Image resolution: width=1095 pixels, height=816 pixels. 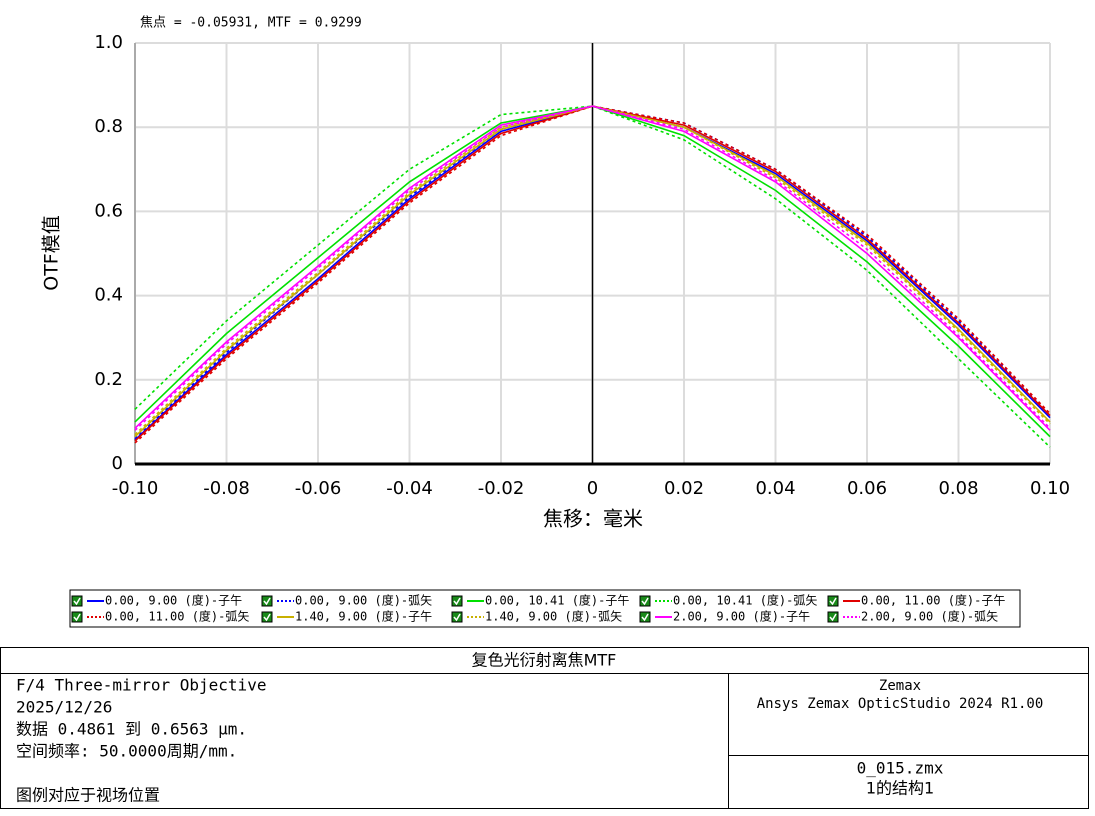 I want to click on info-note: 图例对应于视场位置, so click(x=88, y=795).